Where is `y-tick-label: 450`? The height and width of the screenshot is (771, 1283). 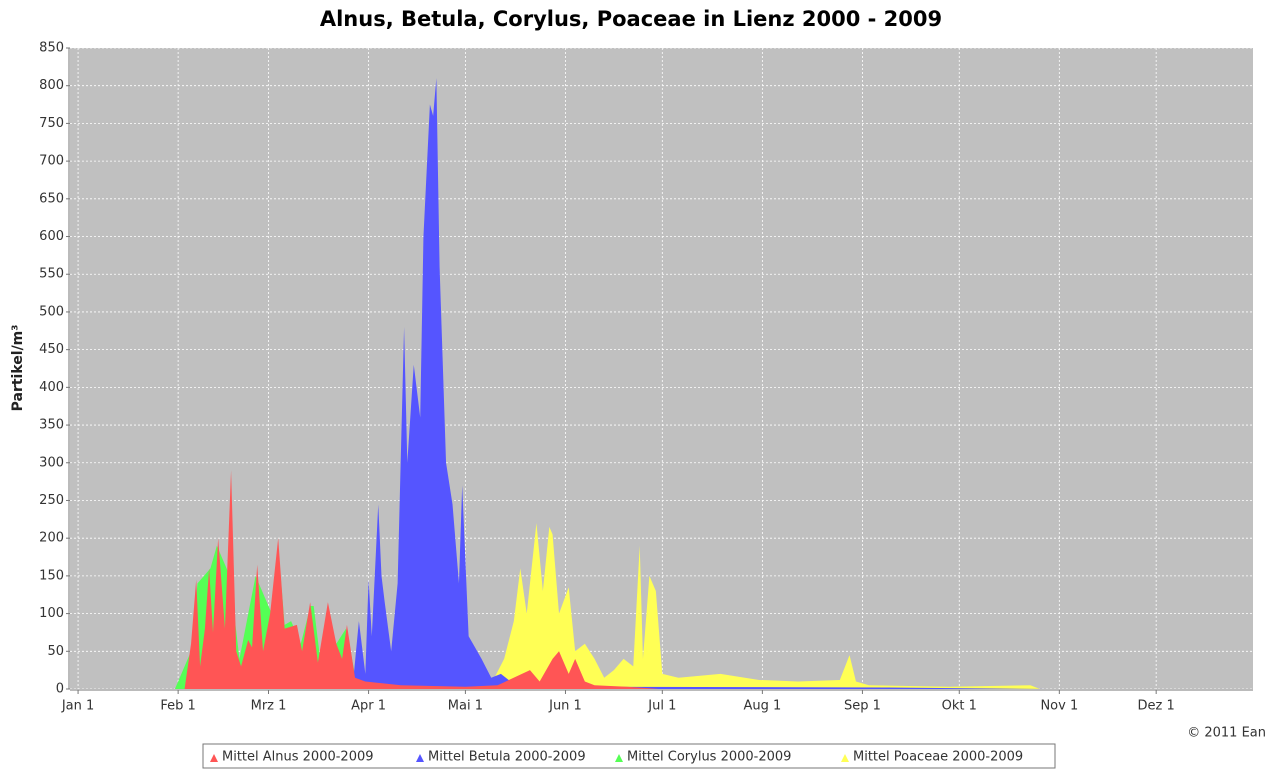
y-tick-label: 450 is located at coordinates (51, 349).